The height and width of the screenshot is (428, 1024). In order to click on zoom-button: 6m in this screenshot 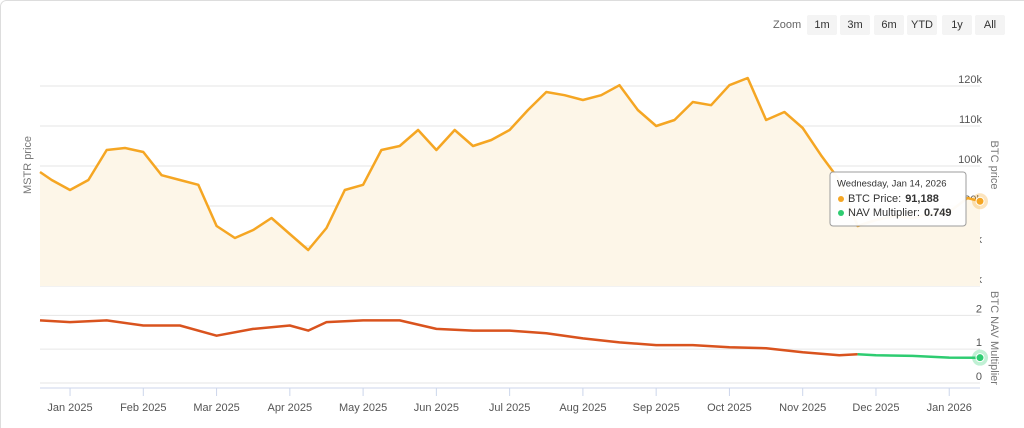, I will do `click(889, 25)`.